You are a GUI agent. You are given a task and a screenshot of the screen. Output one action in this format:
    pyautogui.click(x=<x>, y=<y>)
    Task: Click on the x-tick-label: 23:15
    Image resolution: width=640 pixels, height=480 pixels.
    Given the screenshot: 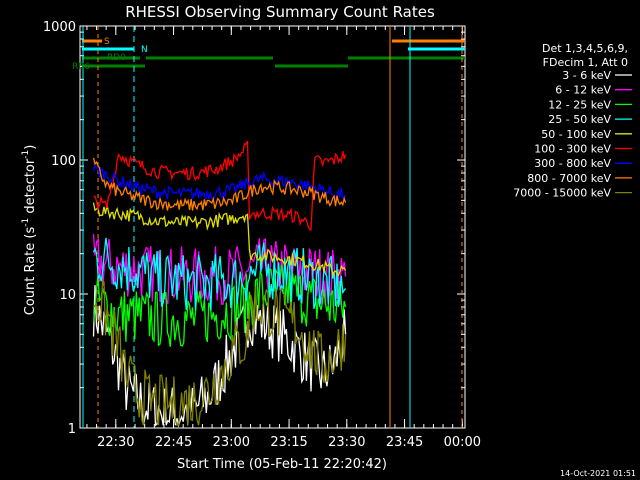 What is the action you would take?
    pyautogui.click(x=288, y=442)
    